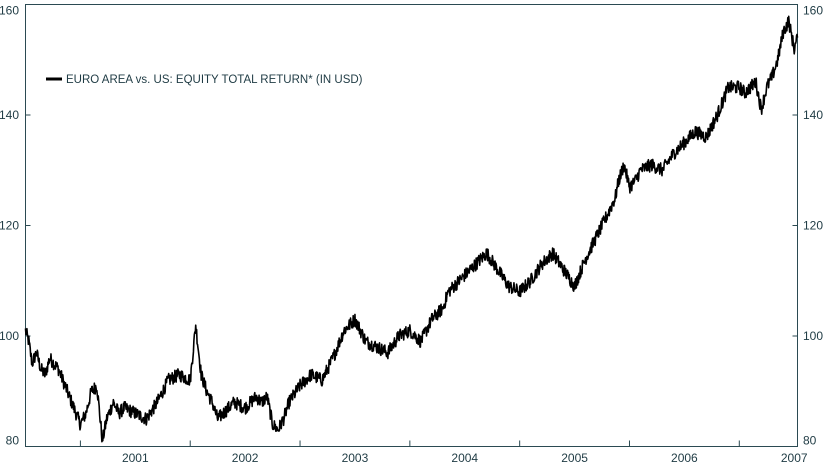 This screenshot has width=826, height=465. Describe the element at coordinates (355, 458) in the screenshot. I see `x-tick-label: 2003` at that location.